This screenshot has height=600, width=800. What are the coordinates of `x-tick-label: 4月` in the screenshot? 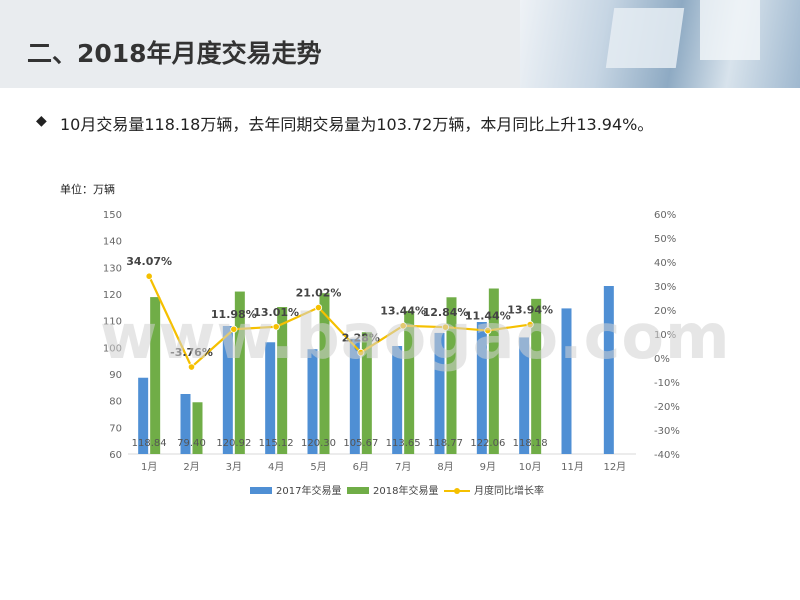 It's located at (276, 467).